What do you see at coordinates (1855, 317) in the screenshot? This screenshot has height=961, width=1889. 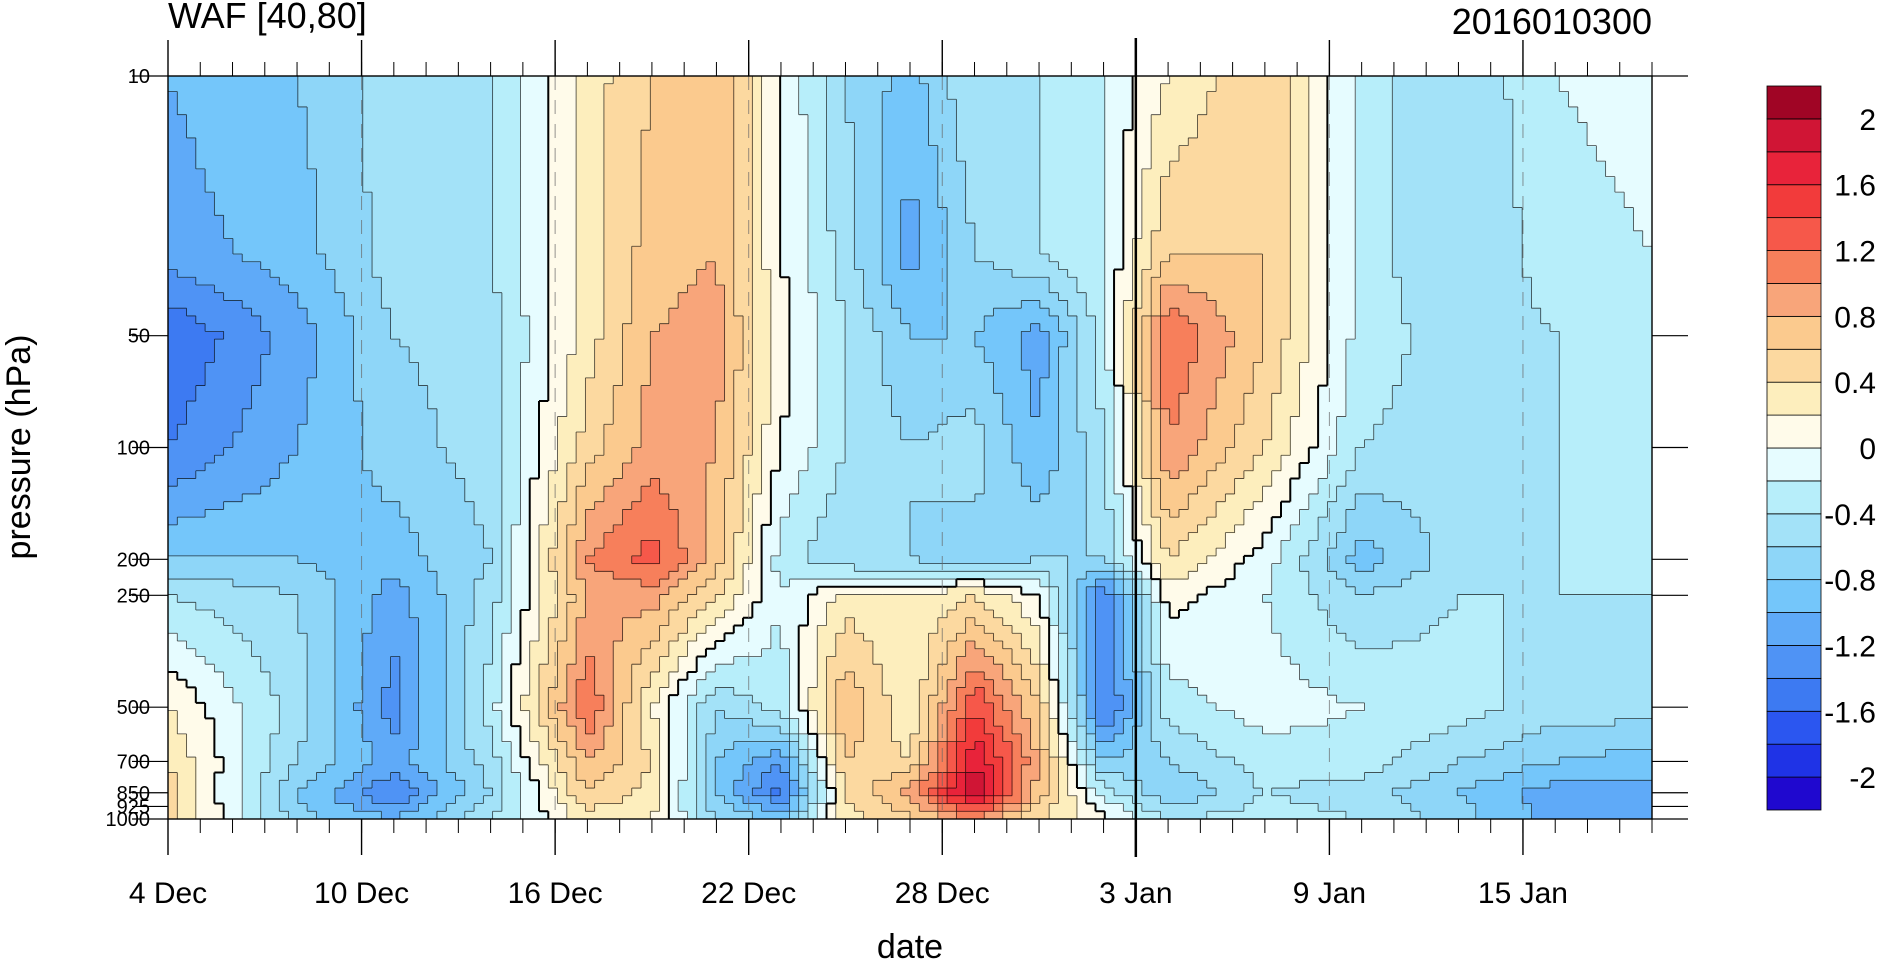 I see `colorbar-tick-label: 0.8` at bounding box center [1855, 317].